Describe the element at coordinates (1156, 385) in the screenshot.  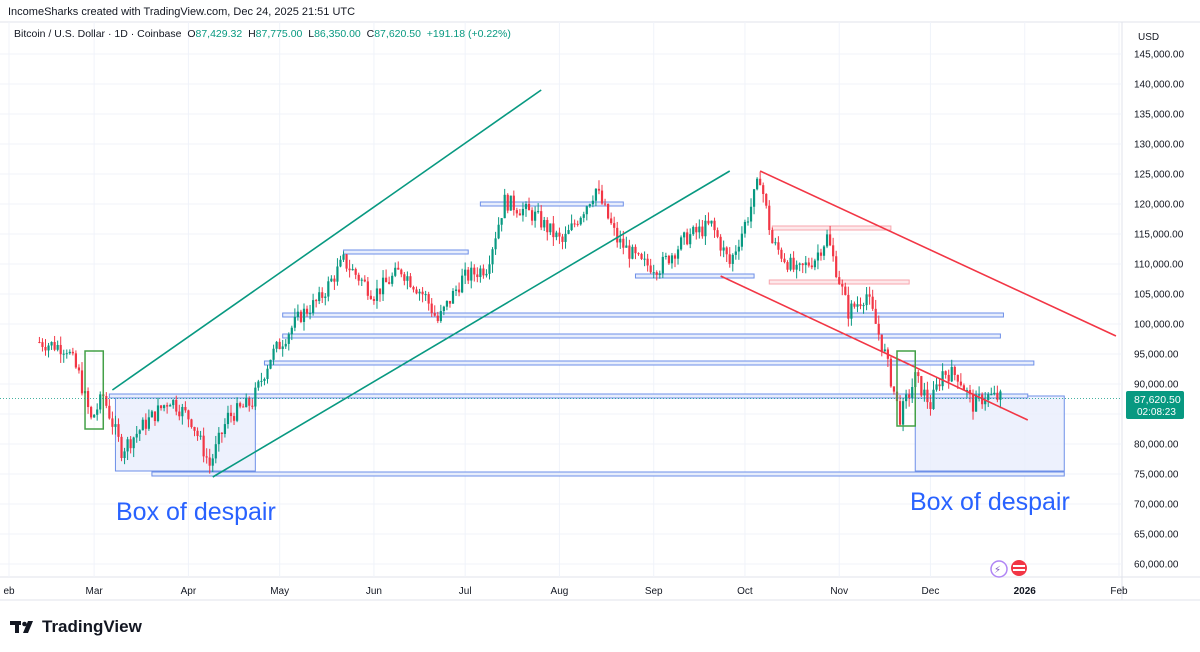
I see `price-tick-label: 90,000.00` at that location.